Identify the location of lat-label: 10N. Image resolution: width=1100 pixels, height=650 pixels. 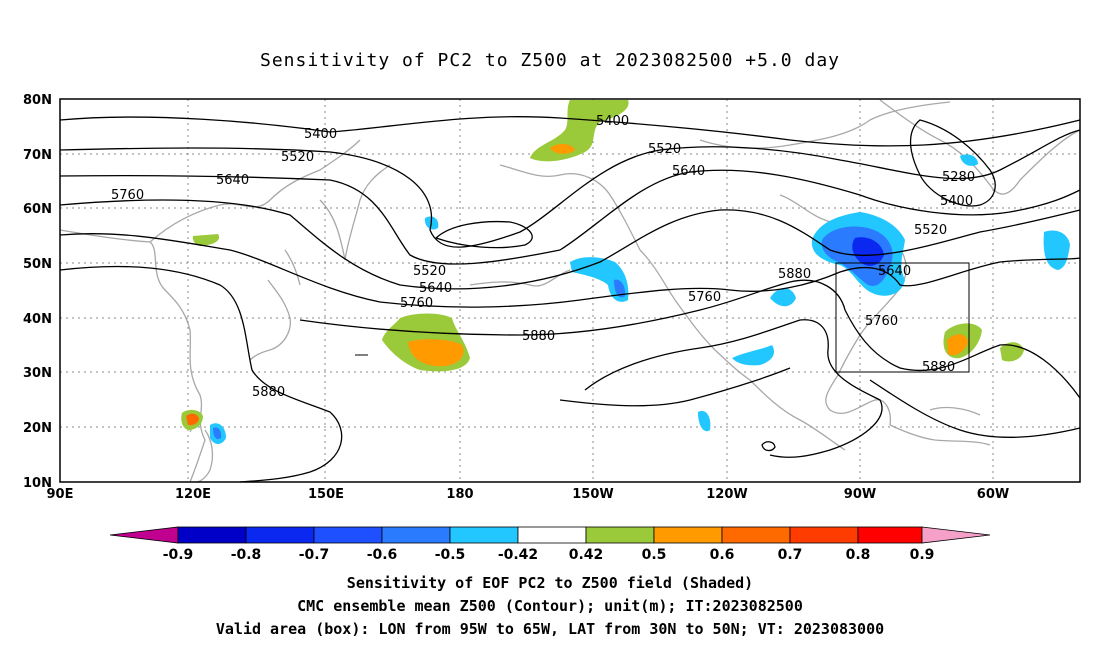
(37, 483).